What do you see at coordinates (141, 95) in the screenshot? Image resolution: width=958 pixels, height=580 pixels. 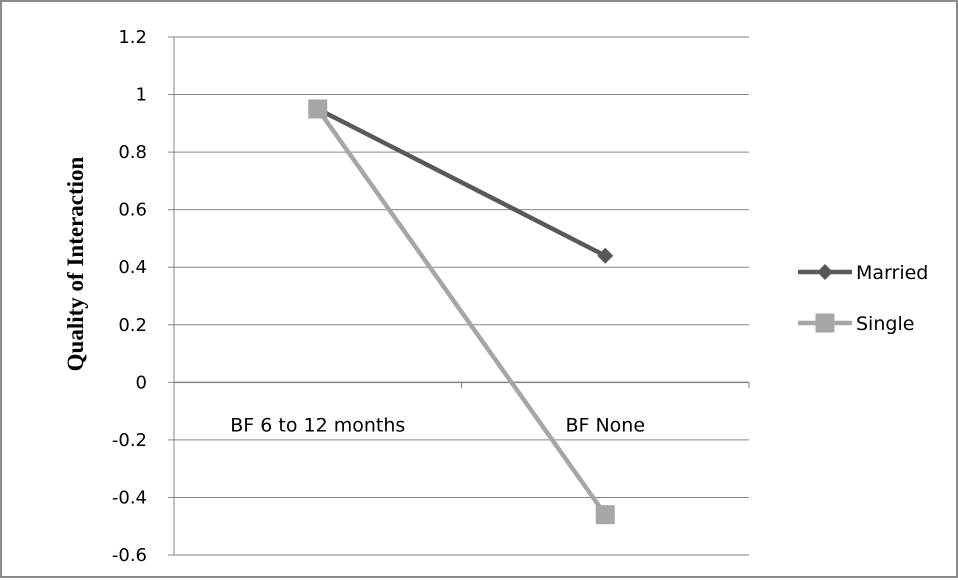 I see `y-tick-label: 1` at bounding box center [141, 95].